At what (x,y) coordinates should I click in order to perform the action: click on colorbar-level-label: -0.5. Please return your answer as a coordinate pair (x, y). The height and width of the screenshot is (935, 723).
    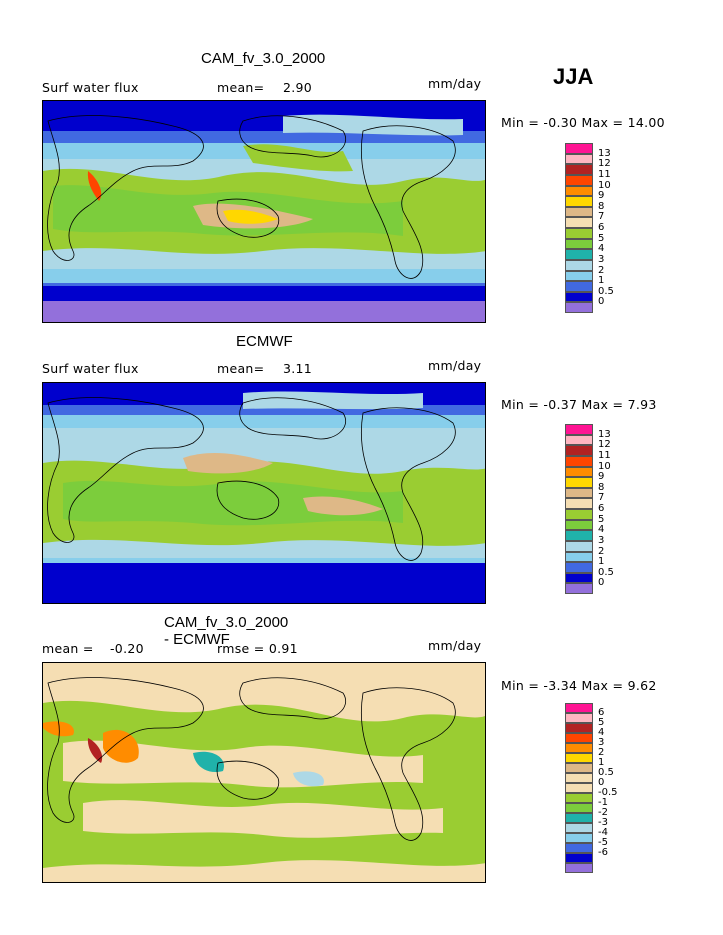
    Looking at the image, I should click on (608, 792).